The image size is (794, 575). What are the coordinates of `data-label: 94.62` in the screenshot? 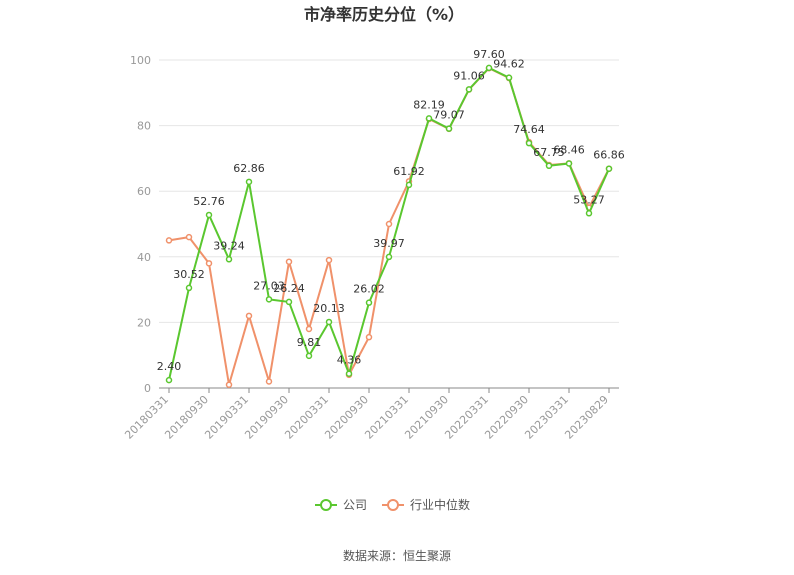 It's located at (509, 64).